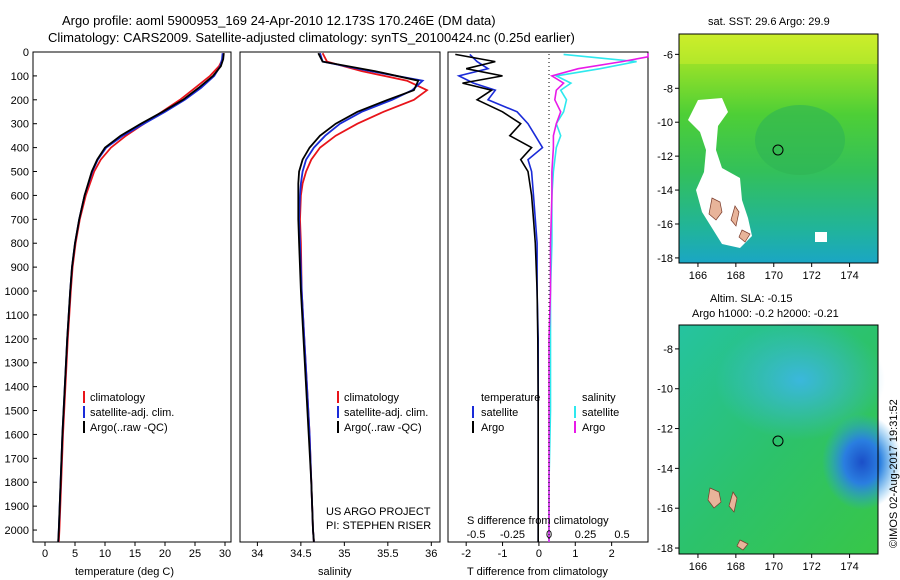  What do you see at coordinates (75, 554) in the screenshot?
I see `x-tick-label: 5` at bounding box center [75, 554].